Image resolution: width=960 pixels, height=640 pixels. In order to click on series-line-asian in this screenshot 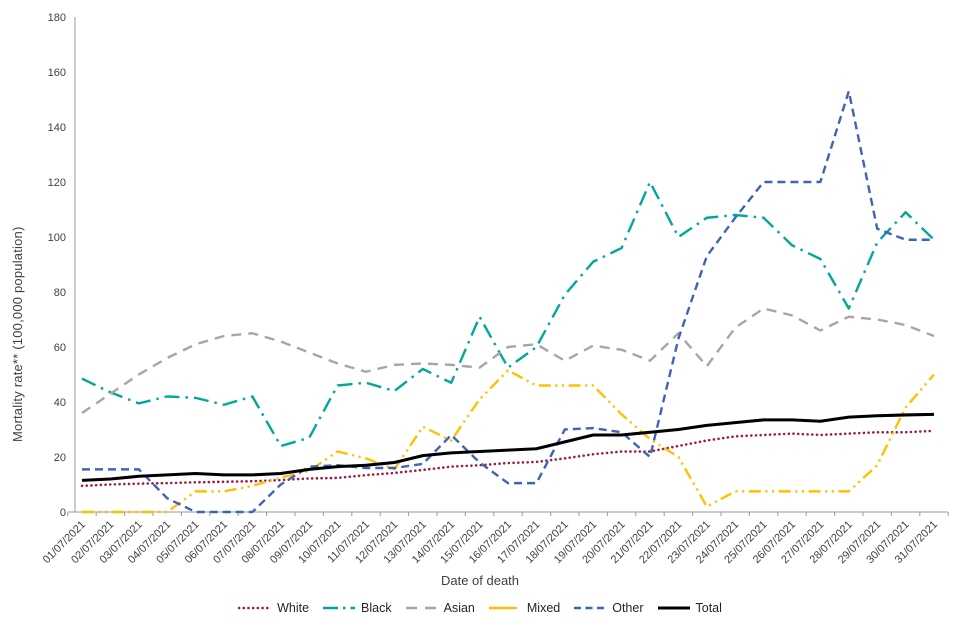, I will do `click(508, 360)`.